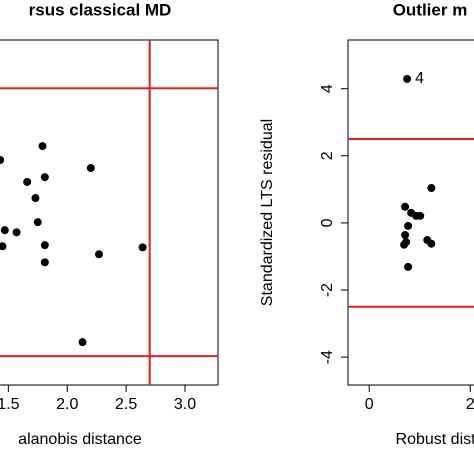  I want to click on x-tick-label: 2, so click(470, 404).